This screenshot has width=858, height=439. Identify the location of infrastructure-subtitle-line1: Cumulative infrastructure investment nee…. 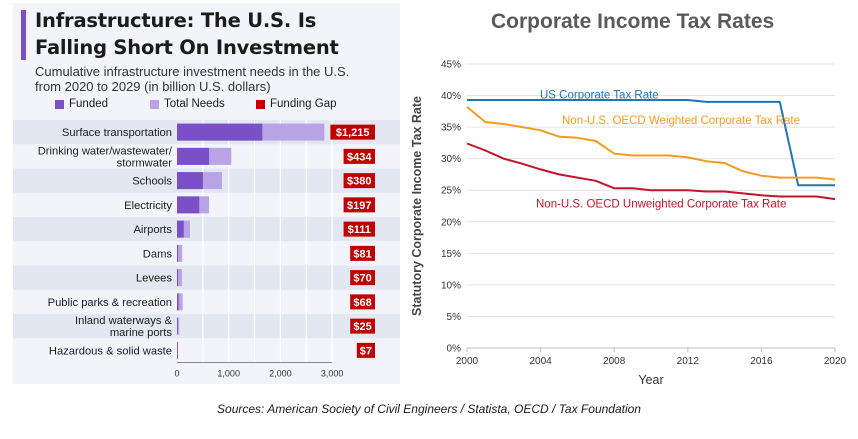
(192, 71).